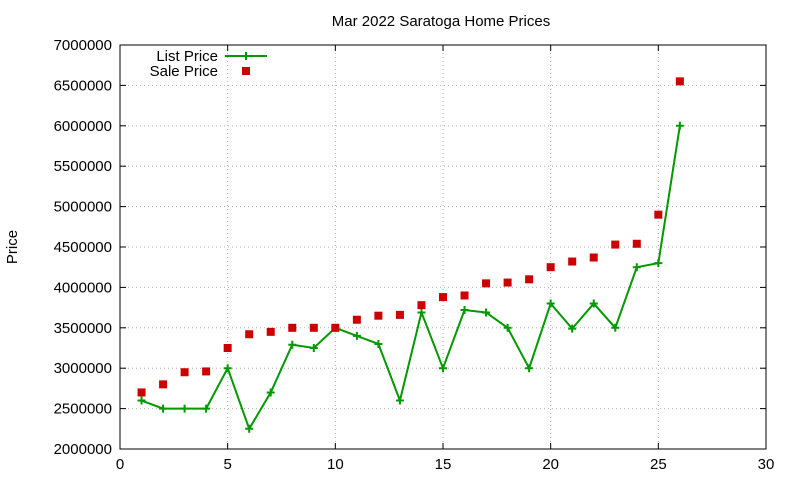 The width and height of the screenshot is (800, 480). I want to click on y-tick-label: 4000000, so click(83, 287).